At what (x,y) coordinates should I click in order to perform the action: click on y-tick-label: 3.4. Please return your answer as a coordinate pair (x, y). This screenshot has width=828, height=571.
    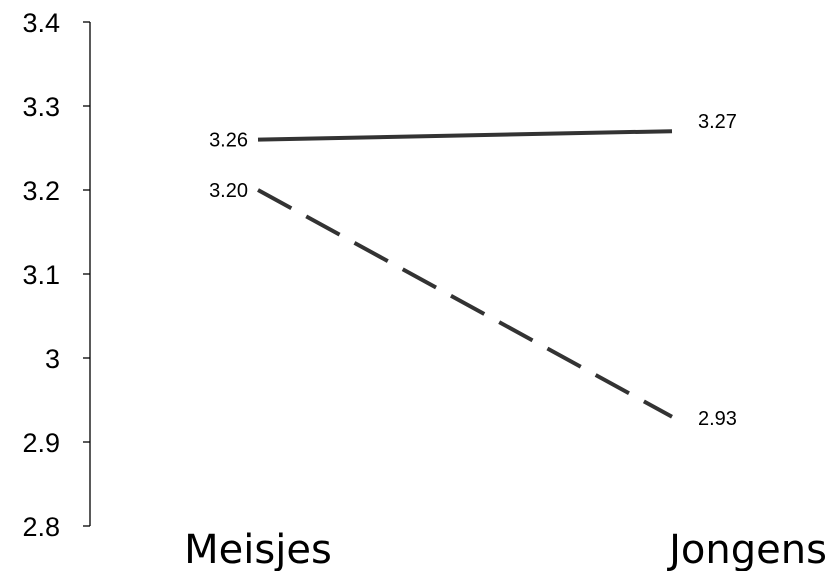
    Looking at the image, I should click on (41, 23).